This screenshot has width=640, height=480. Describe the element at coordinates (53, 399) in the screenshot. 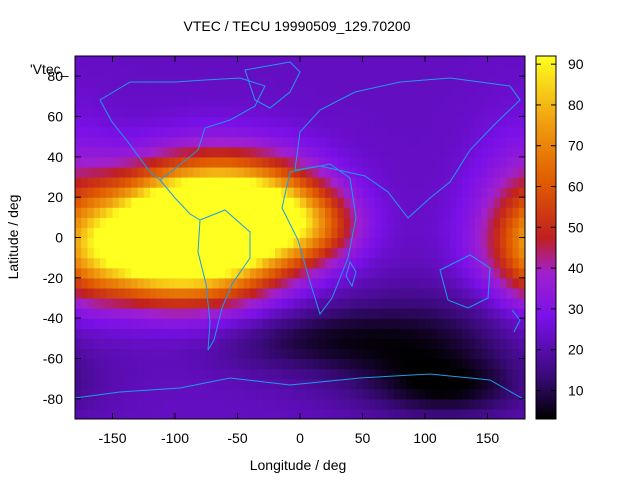

I see `y-tick-label: -80` at that location.